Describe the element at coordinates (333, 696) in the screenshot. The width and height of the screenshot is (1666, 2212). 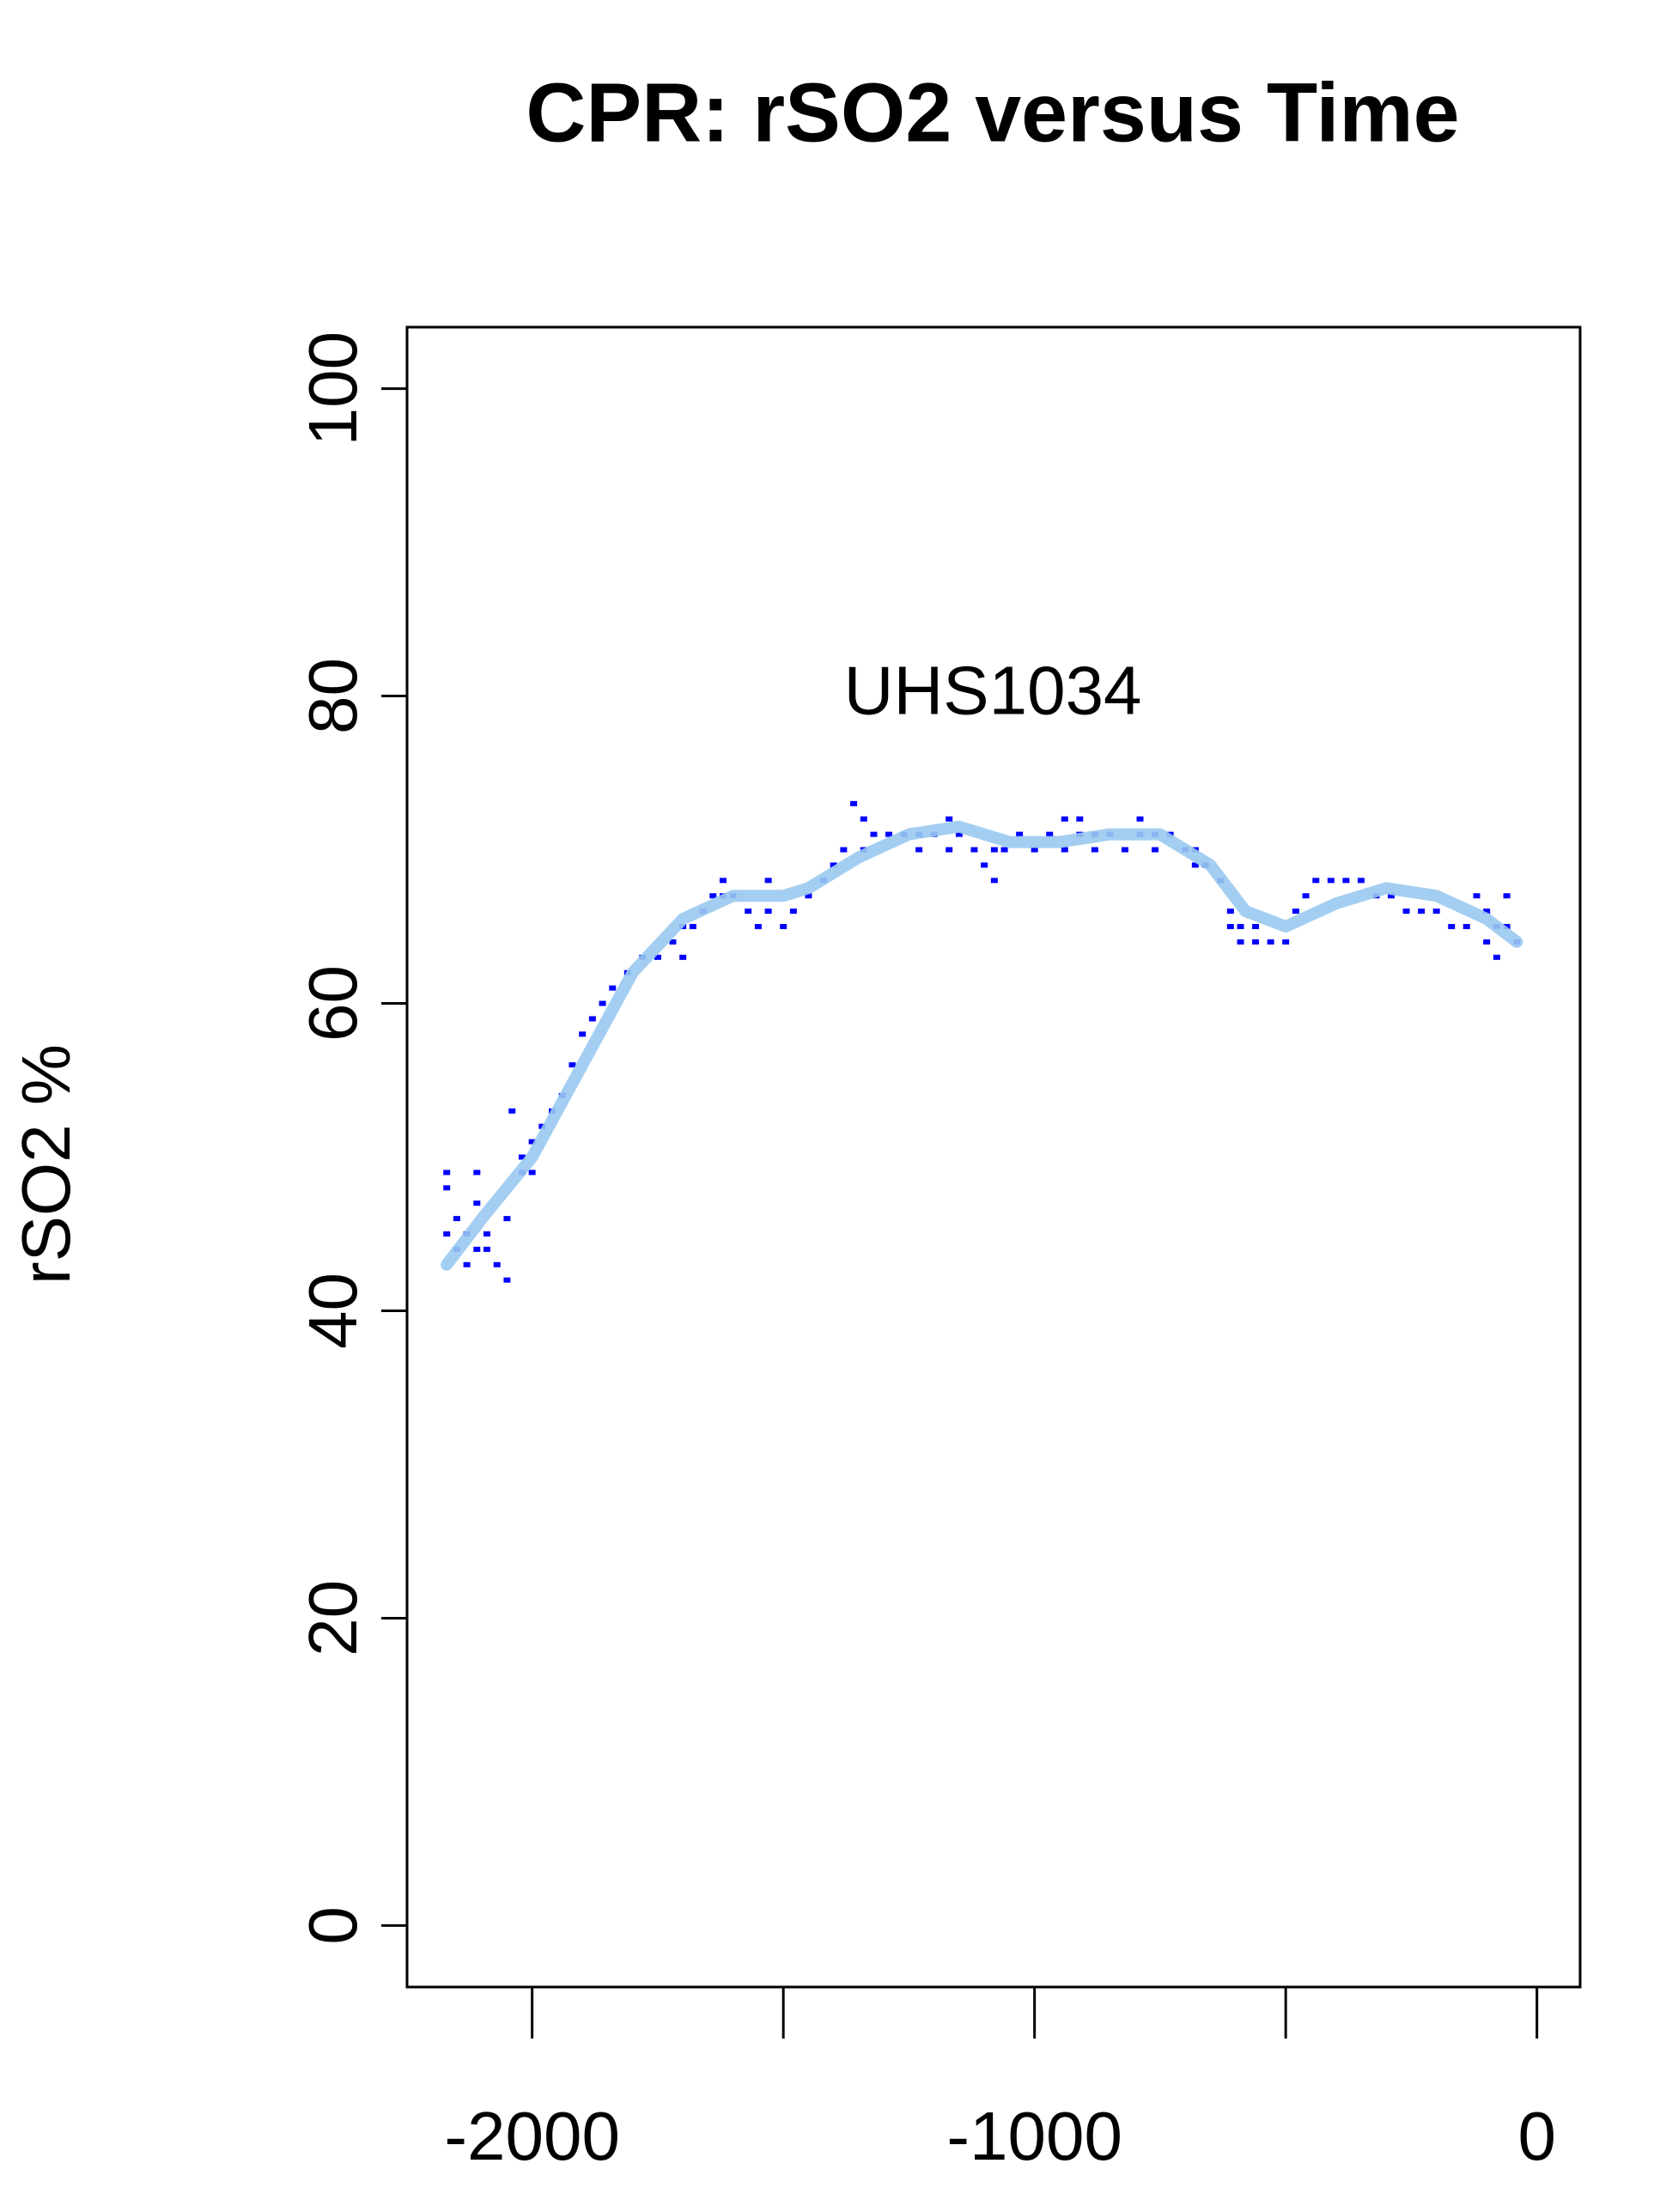
I see `y-tick-label: 80` at that location.